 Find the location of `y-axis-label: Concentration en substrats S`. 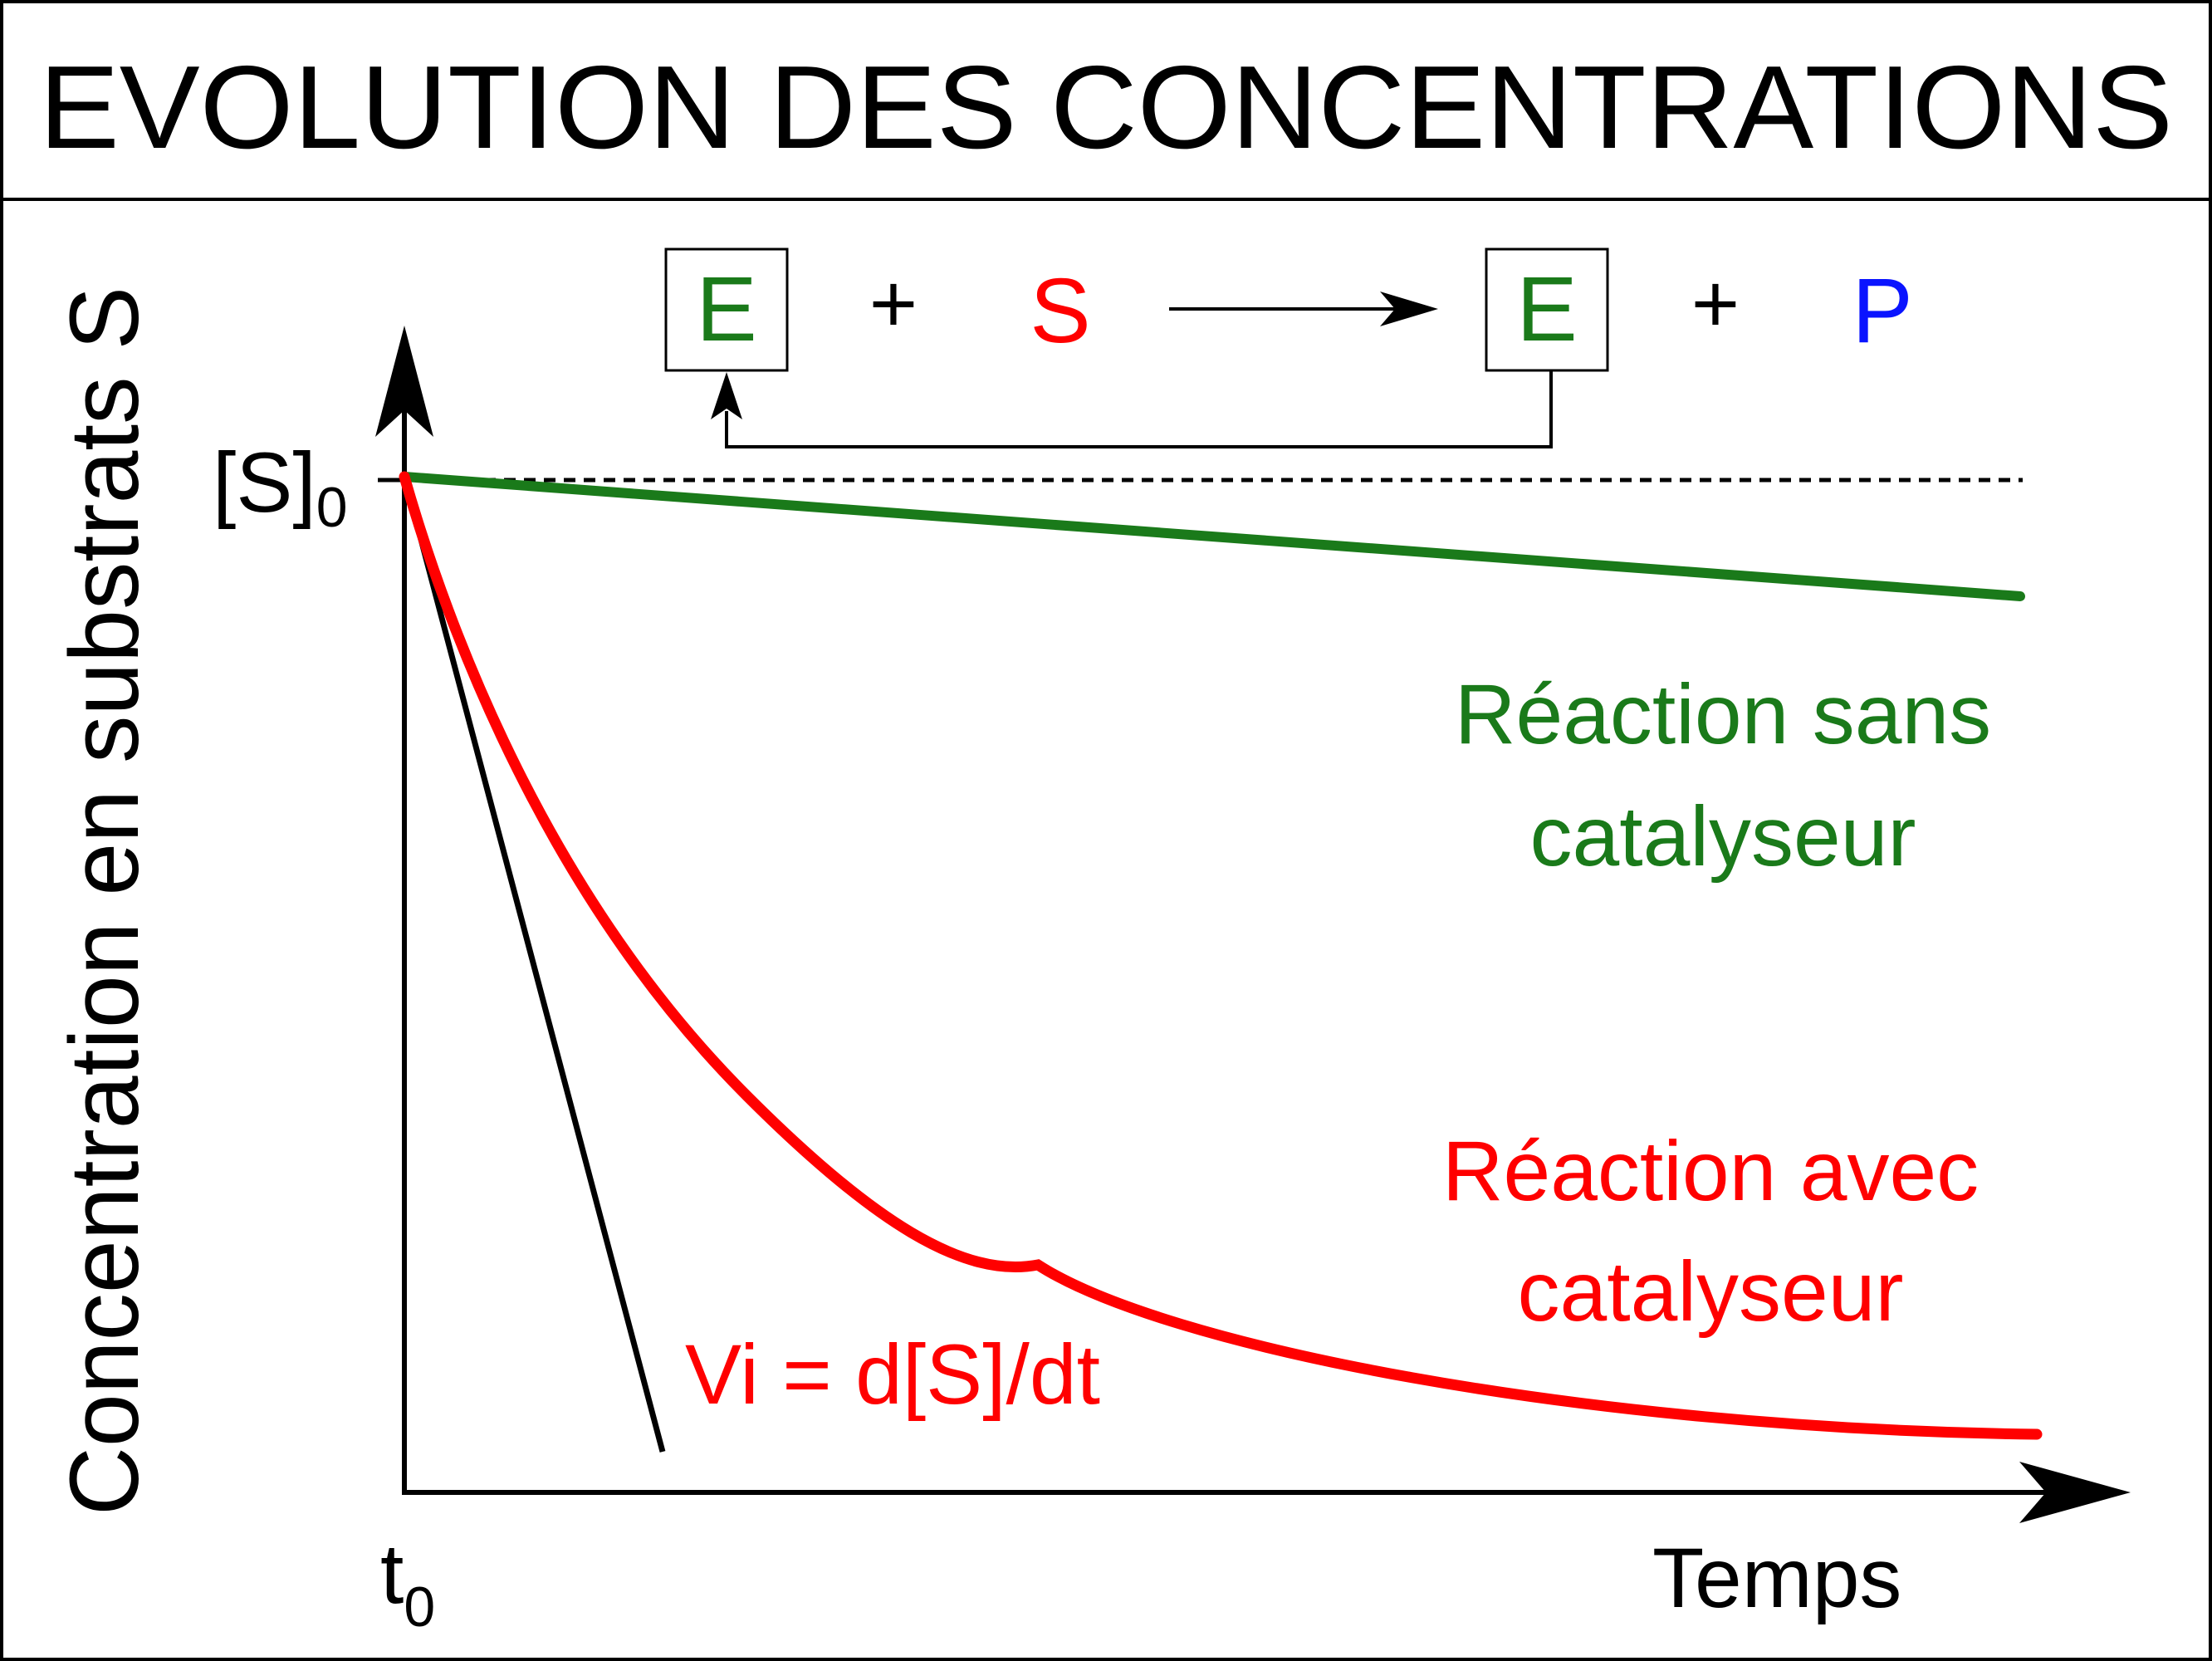

y-axis-label: Concentration en substrats S is located at coordinates (104, 902).